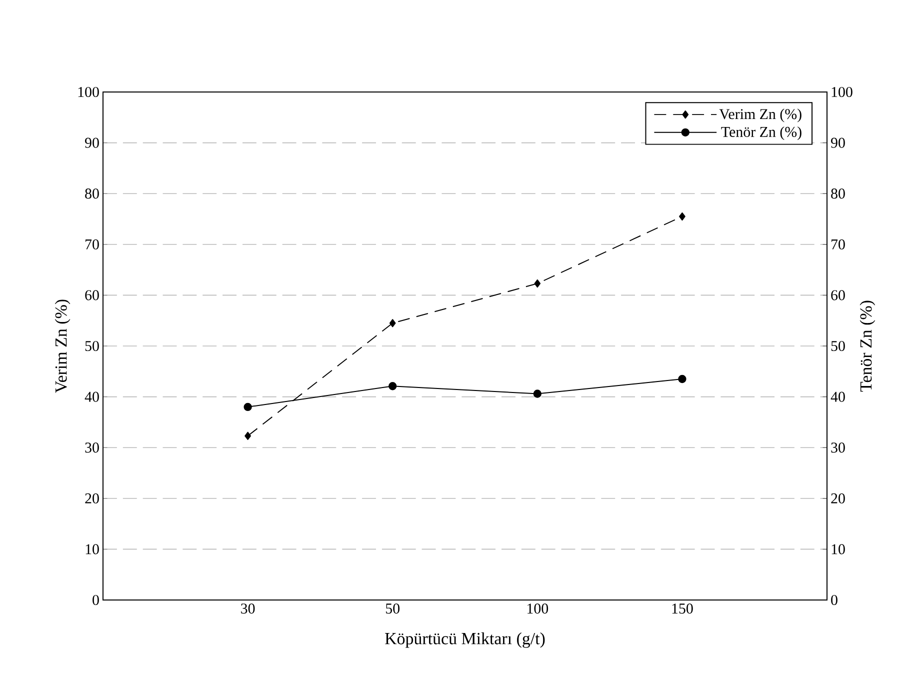  I want to click on x-tick-label: 150, so click(682, 609).